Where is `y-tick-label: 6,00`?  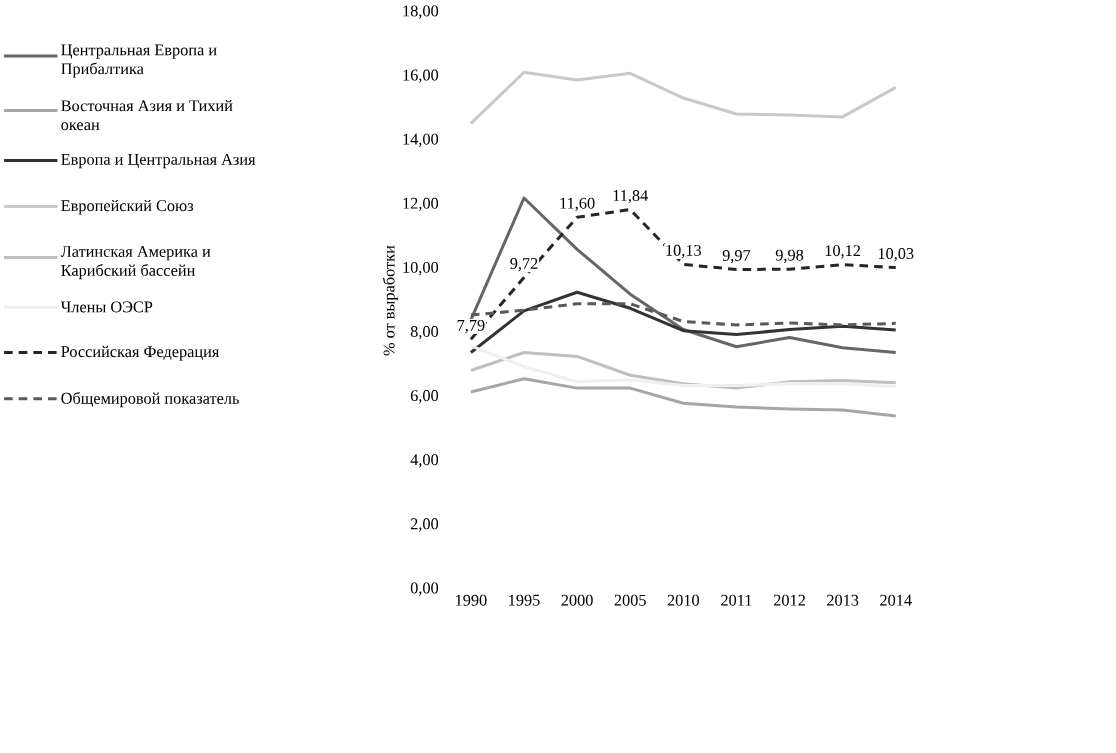
y-tick-label: 6,00 is located at coordinates (424, 397).